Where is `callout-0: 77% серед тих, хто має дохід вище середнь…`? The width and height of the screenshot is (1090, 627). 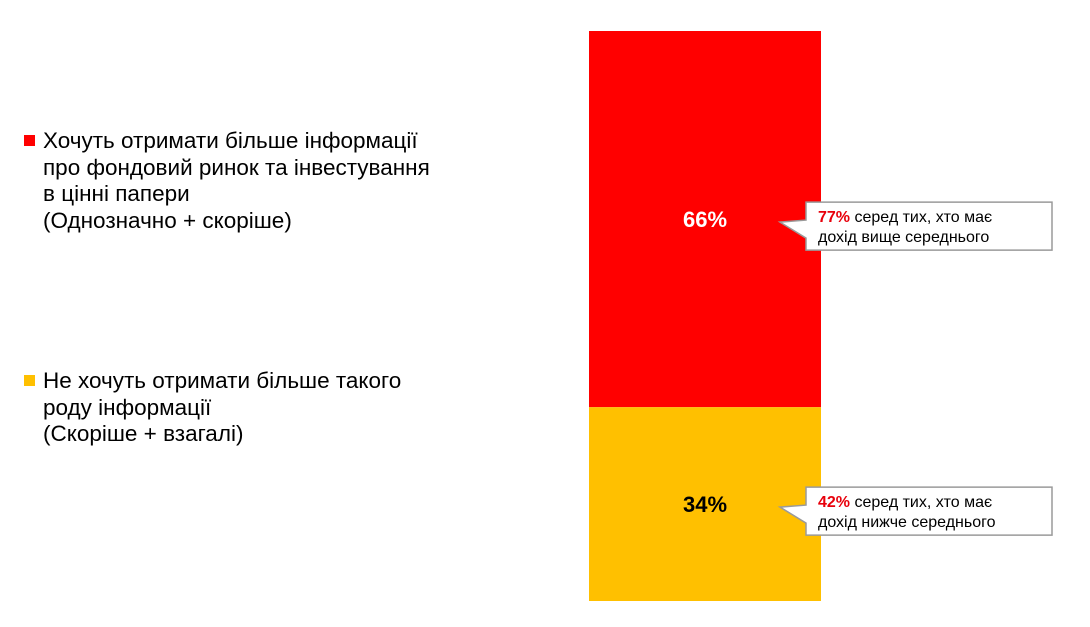 callout-0: 77% серед тих, хто має дохід вище середнь… is located at coordinates (915, 226).